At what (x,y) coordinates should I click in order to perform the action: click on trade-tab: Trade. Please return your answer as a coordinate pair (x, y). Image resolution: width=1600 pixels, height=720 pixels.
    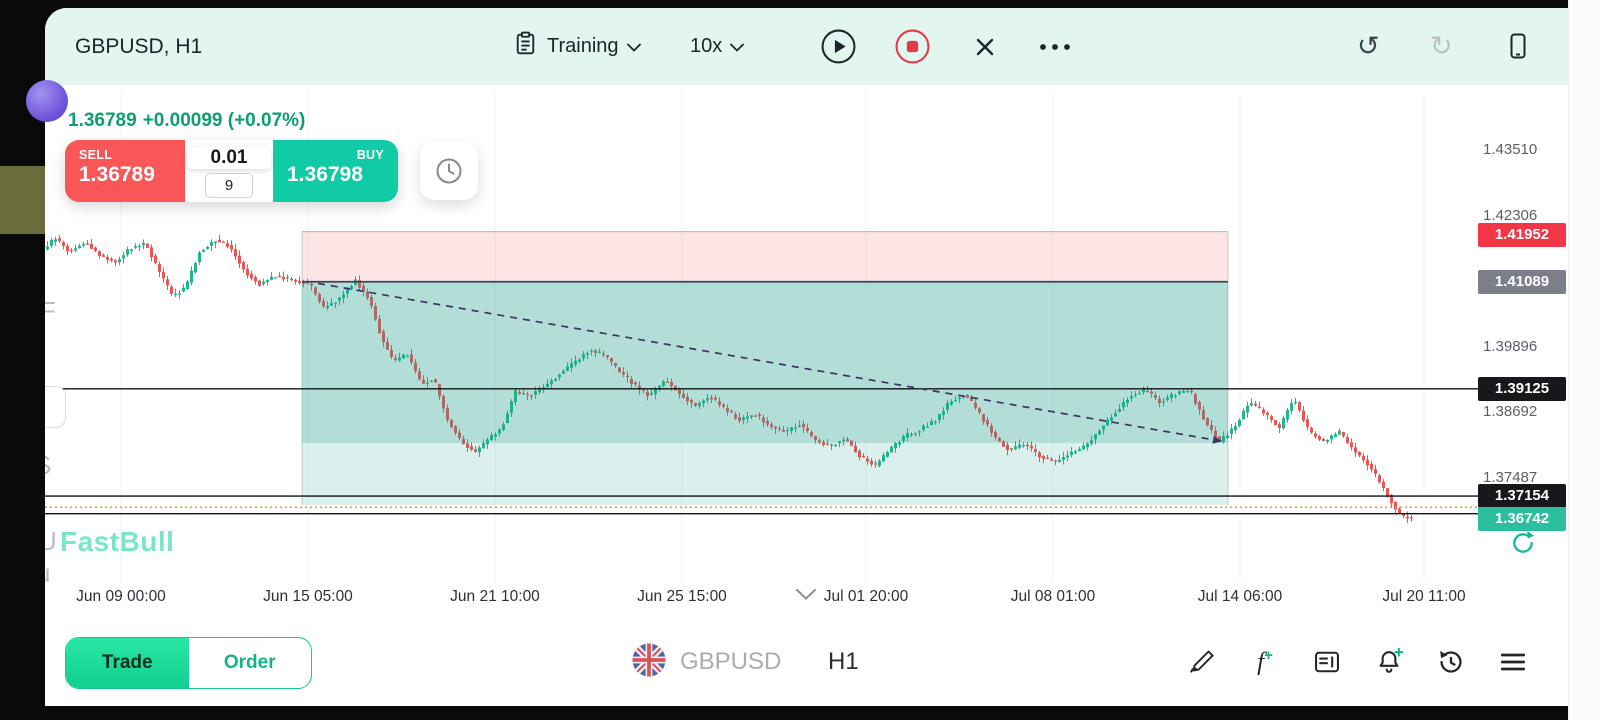
    Looking at the image, I should click on (127, 663).